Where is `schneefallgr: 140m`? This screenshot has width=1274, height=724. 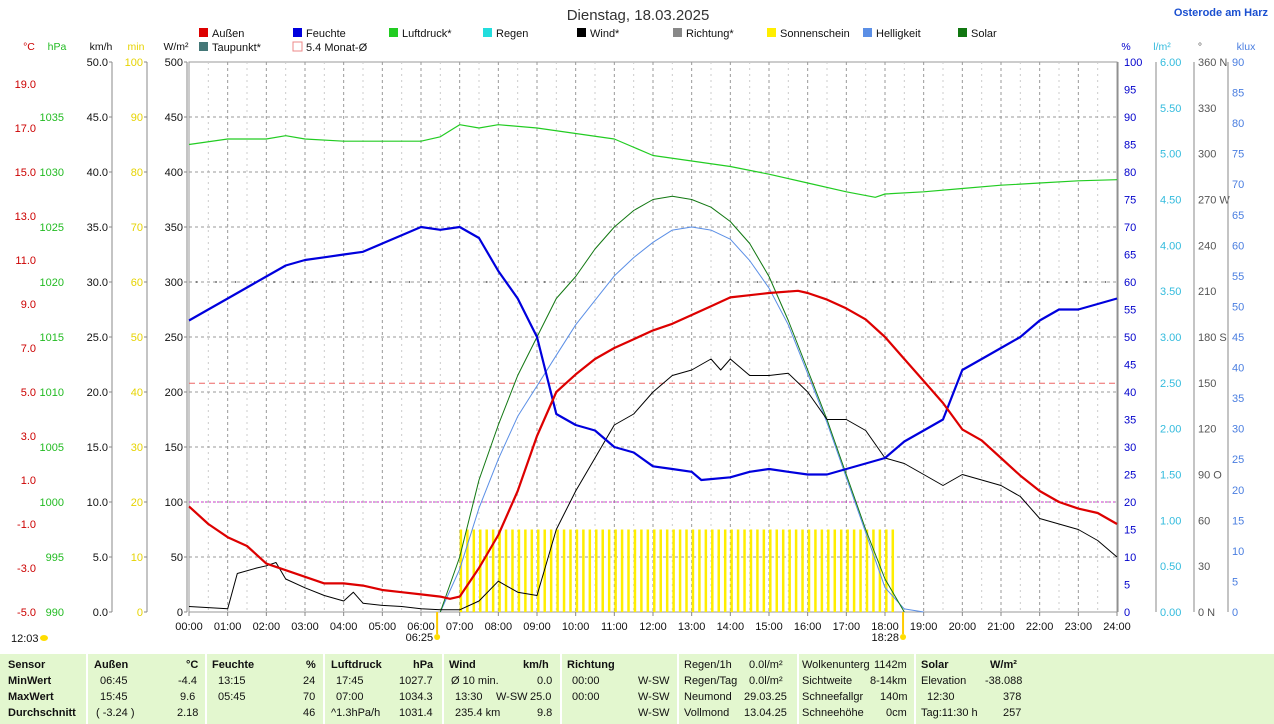
schneefallgr: 140m is located at coordinates (894, 697).